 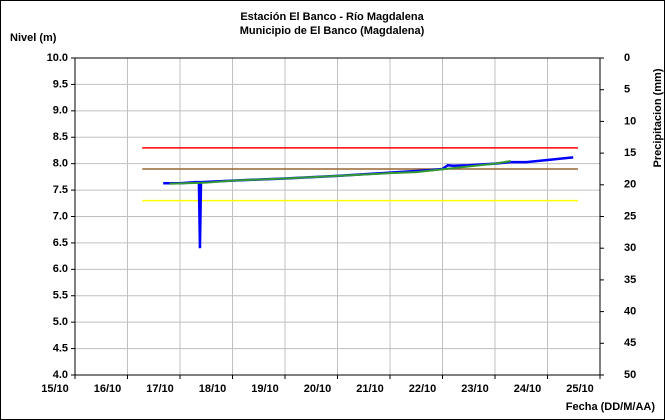 I want to click on y2-tick-label: 50, so click(x=630, y=375).